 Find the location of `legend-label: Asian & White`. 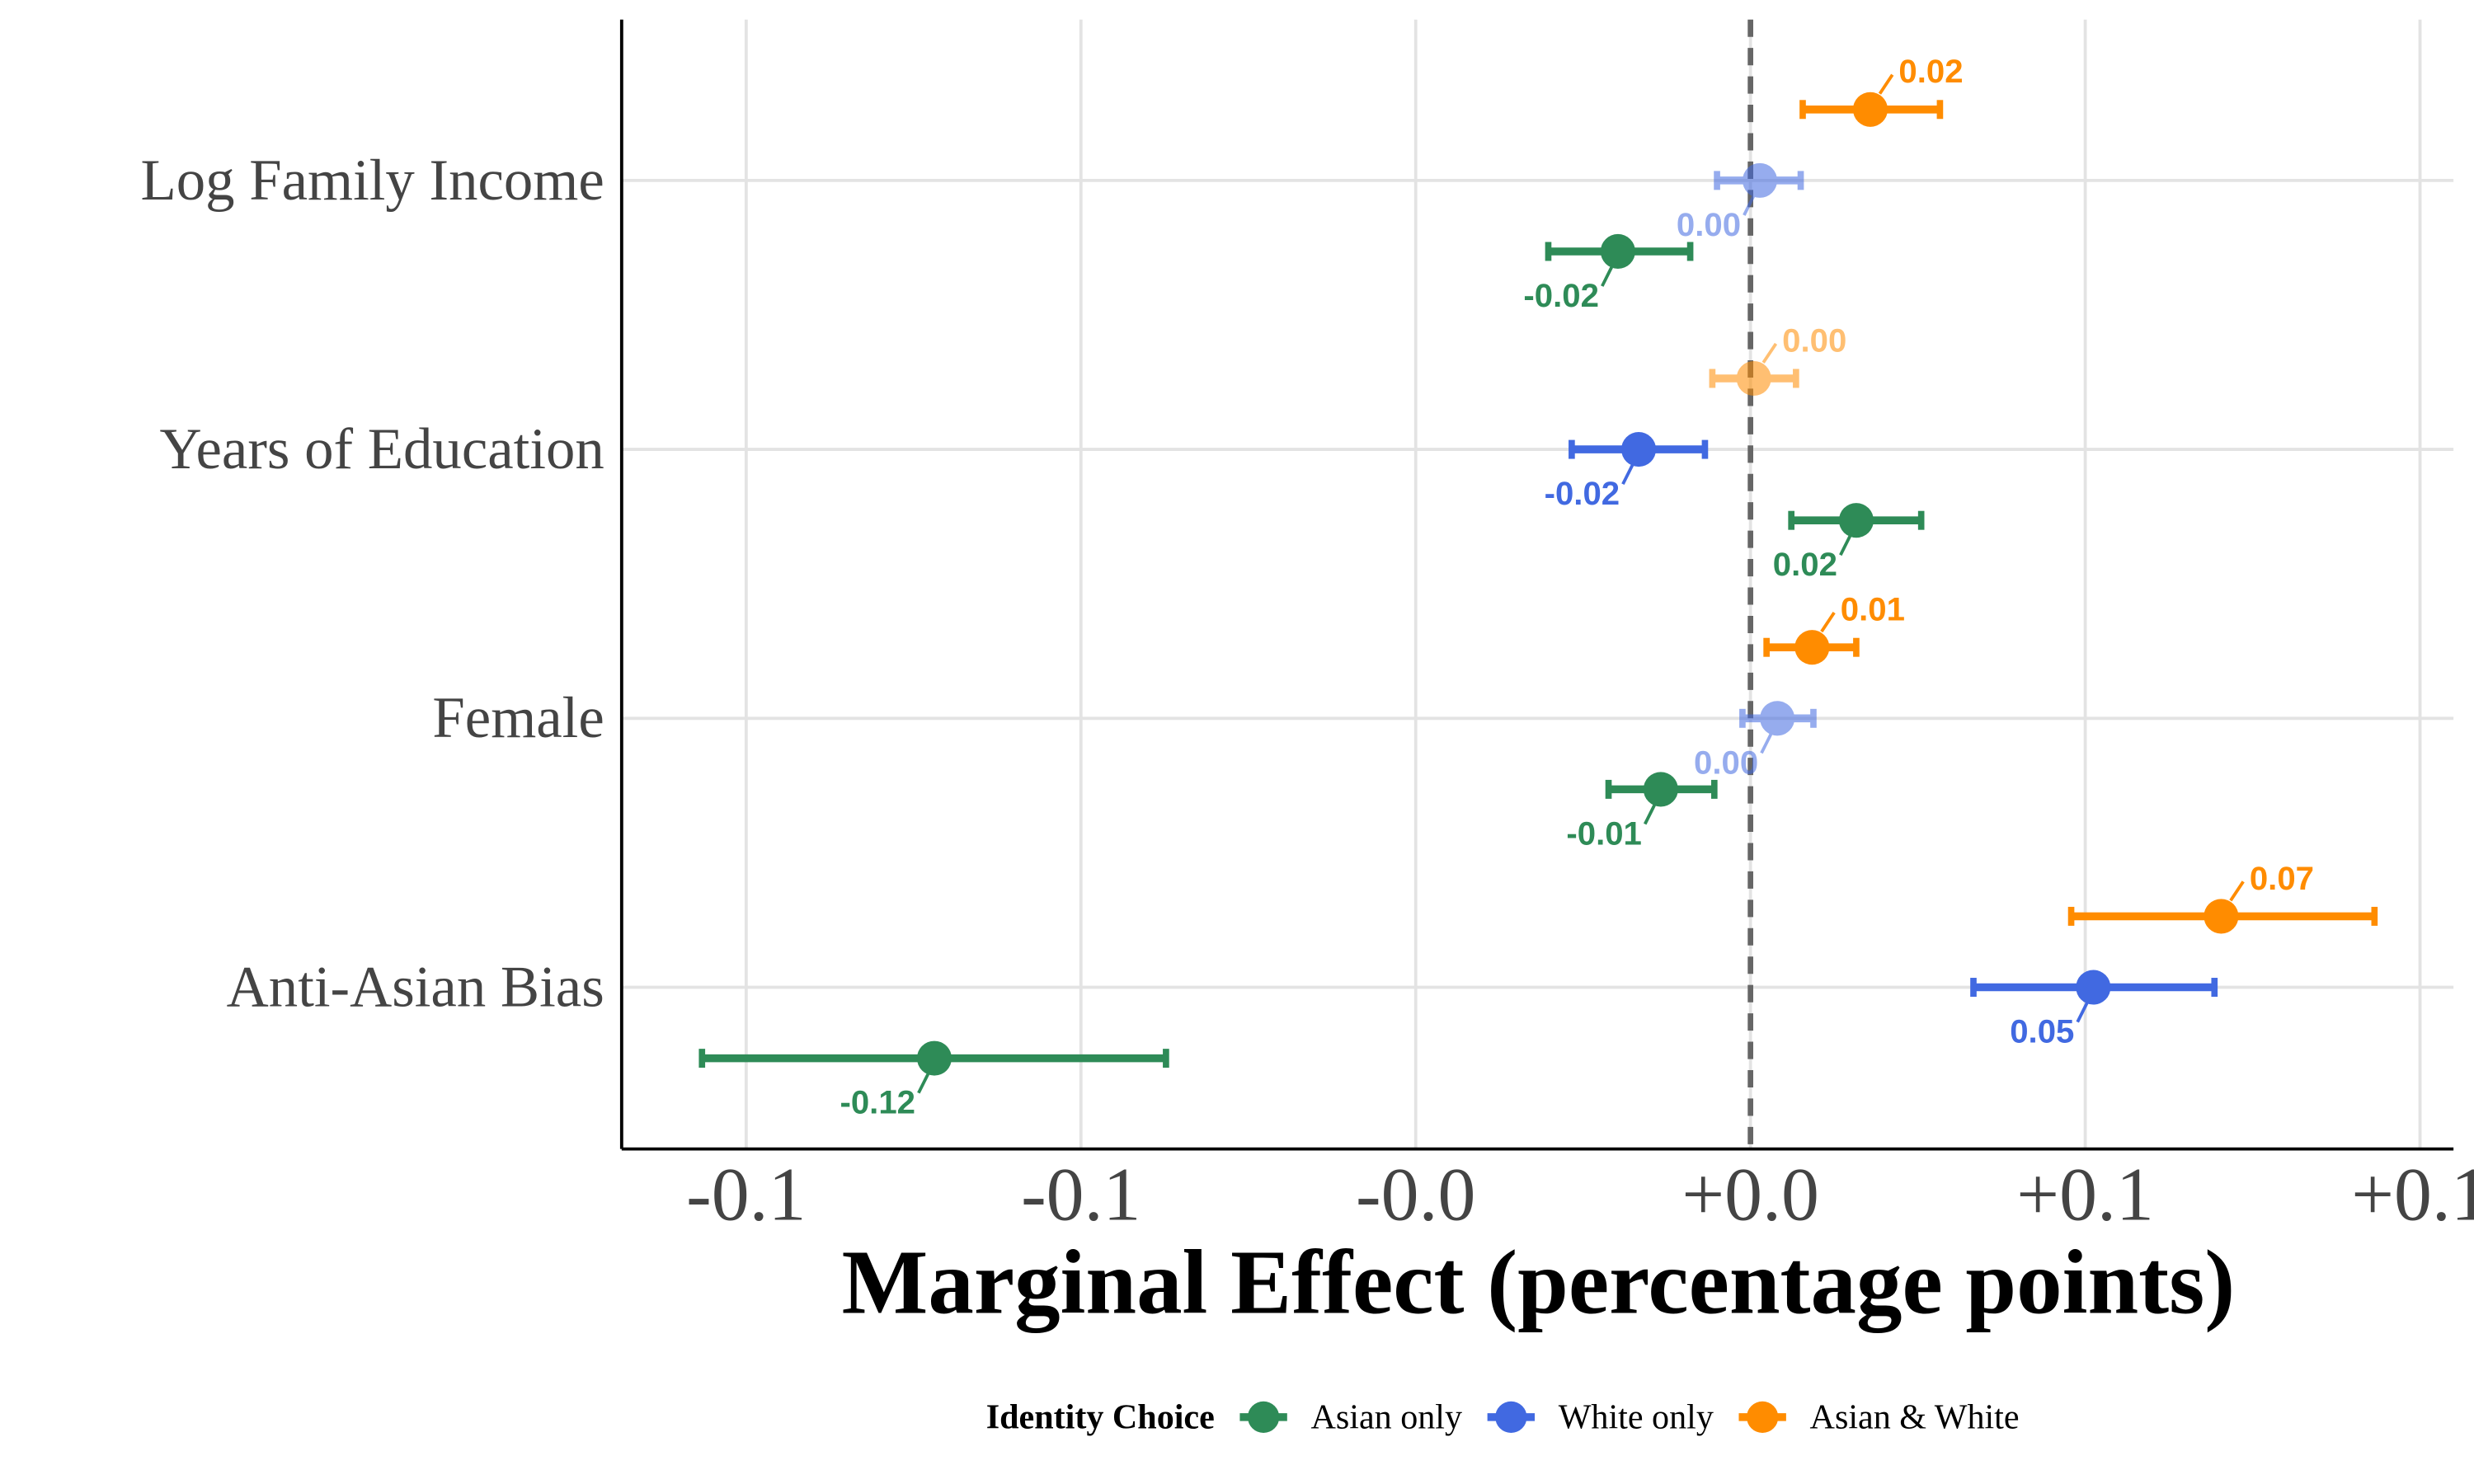

legend-label: Asian & White is located at coordinates (1915, 1416).